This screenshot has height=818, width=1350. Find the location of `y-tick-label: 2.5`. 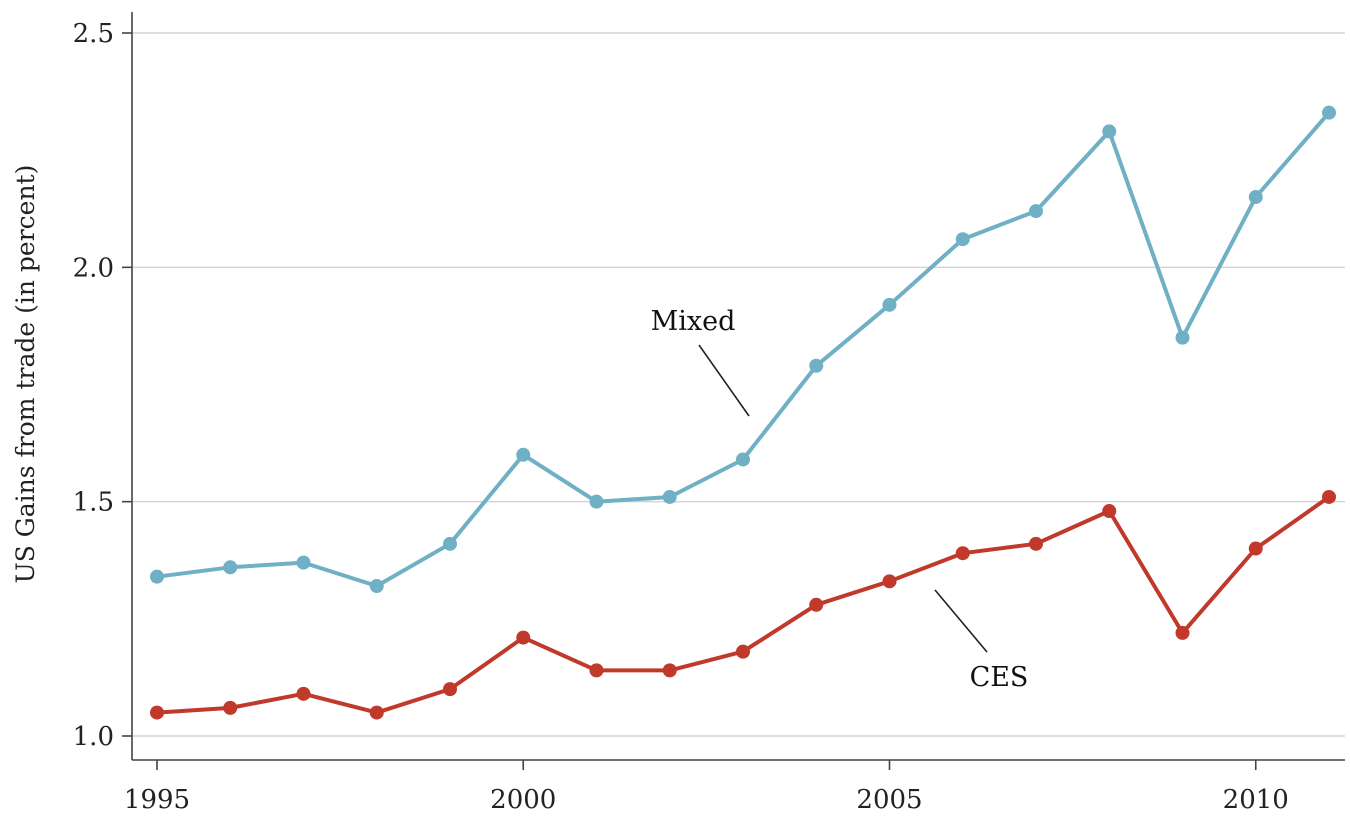

y-tick-label: 2.5 is located at coordinates (93, 34).